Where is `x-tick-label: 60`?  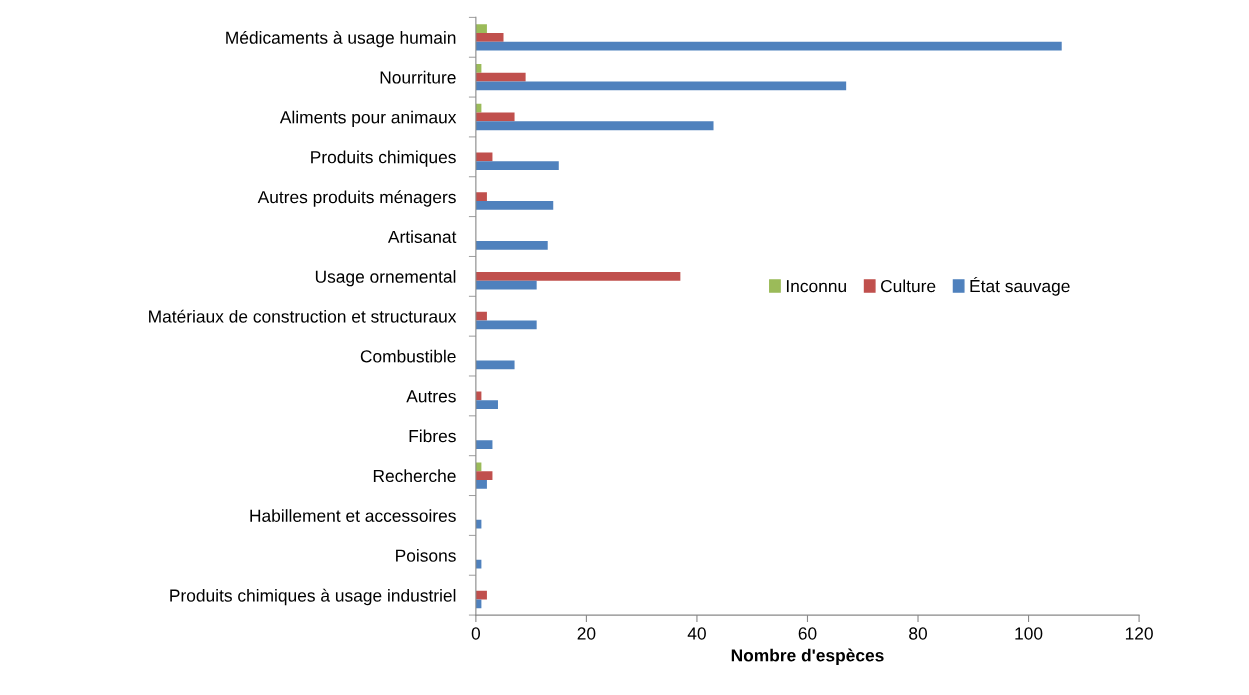
x-tick-label: 60 is located at coordinates (807, 633).